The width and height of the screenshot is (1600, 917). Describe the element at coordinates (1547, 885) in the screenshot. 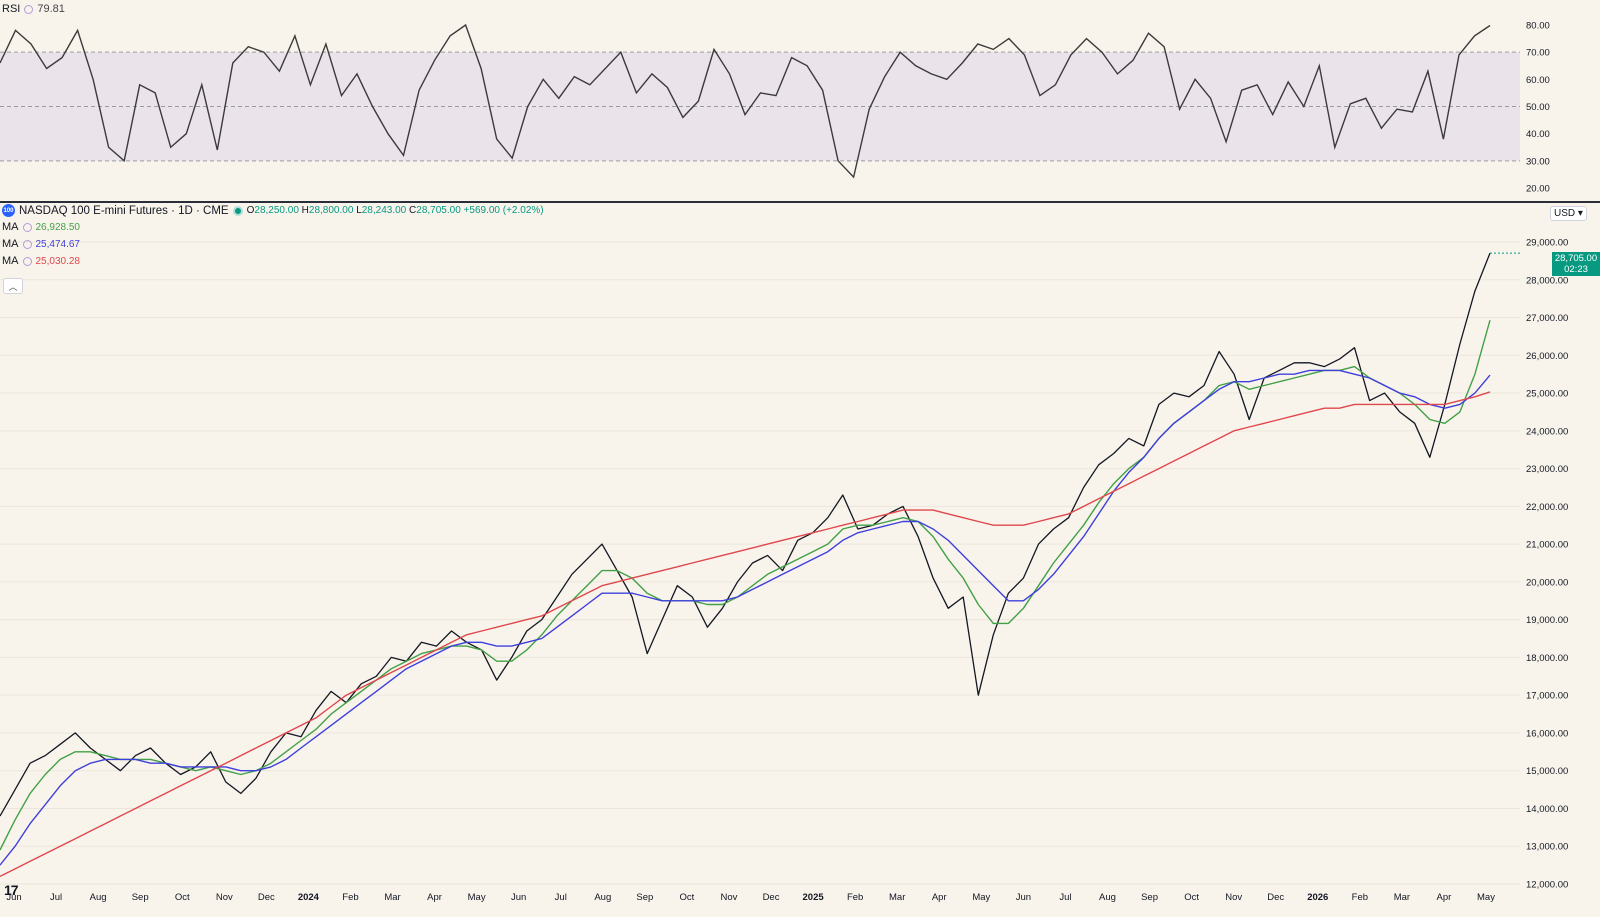

I see `price-tick-label: 12,000.00` at that location.